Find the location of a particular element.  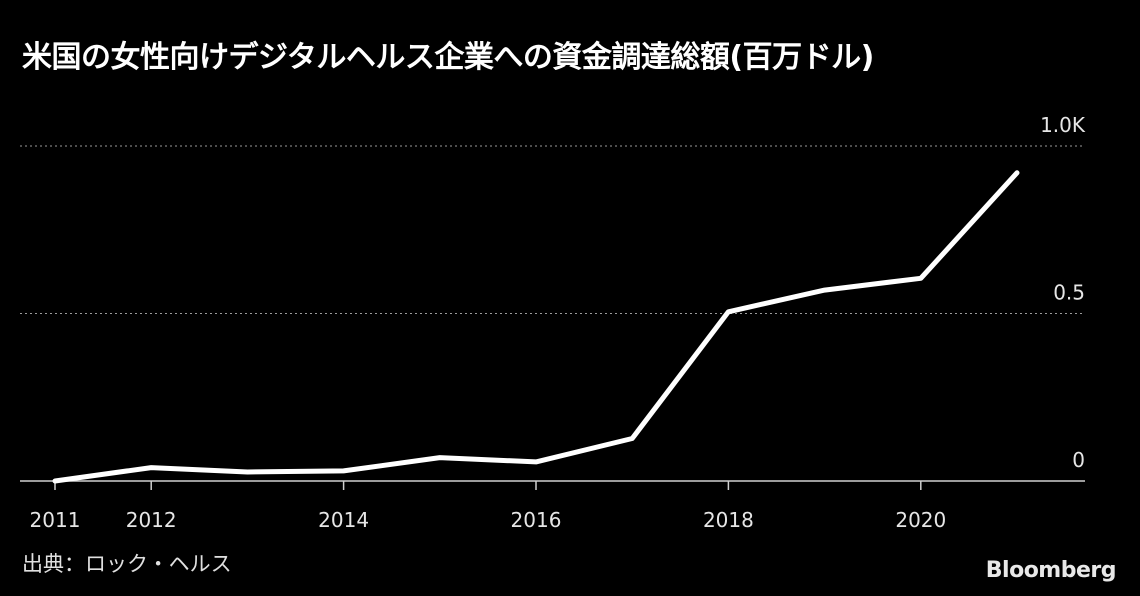

x-tick-label-2012: 2012 is located at coordinates (151, 520).